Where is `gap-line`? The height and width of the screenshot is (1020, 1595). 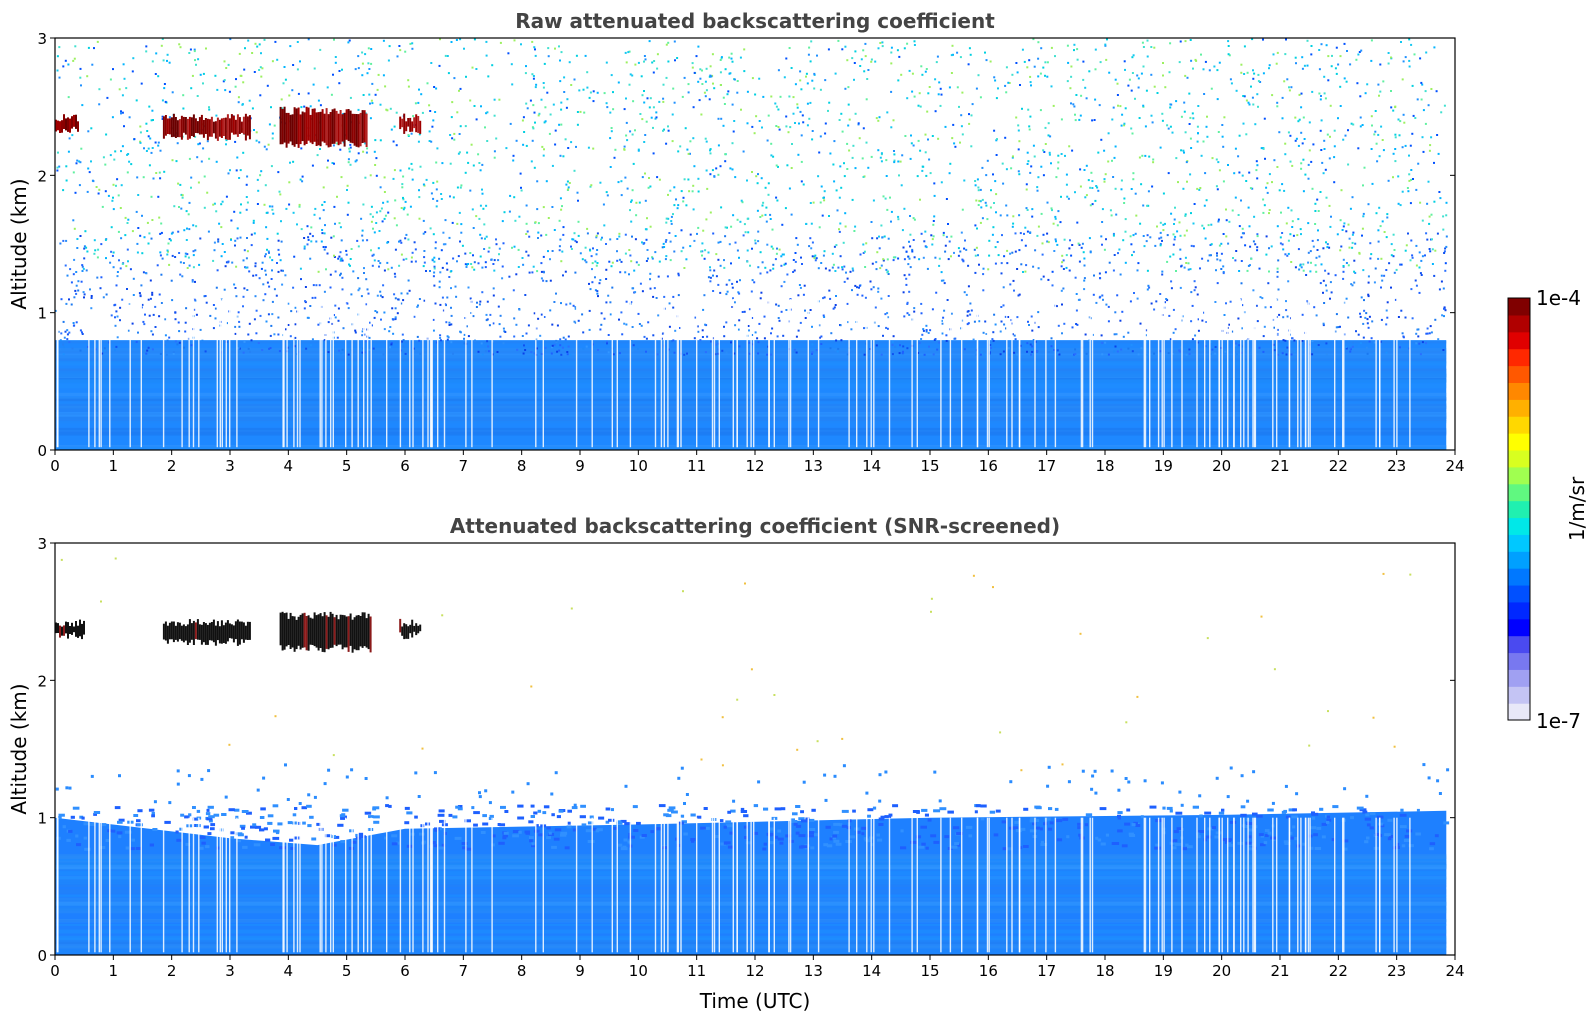 gap-line is located at coordinates (1007, 373).